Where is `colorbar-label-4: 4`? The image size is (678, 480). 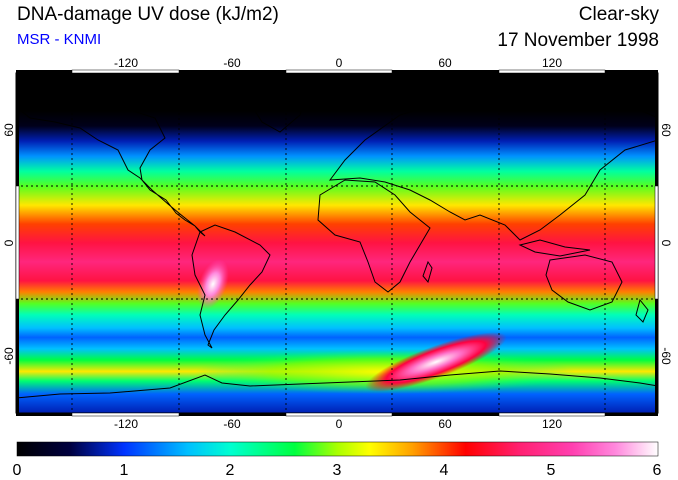
colorbar-label-4: 4 is located at coordinates (444, 470).